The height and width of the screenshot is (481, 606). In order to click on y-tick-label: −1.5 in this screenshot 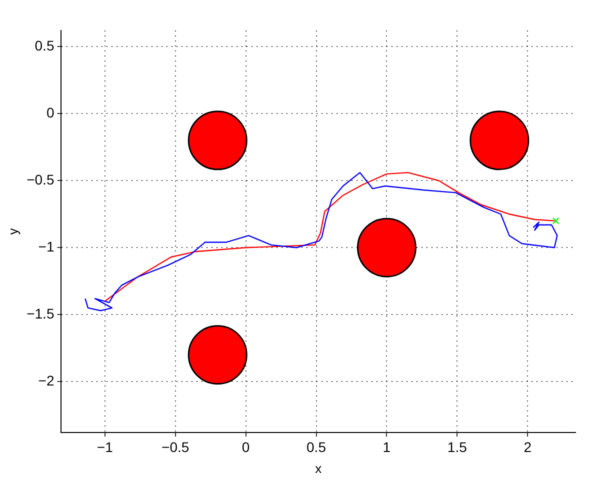, I will do `click(40, 314)`.